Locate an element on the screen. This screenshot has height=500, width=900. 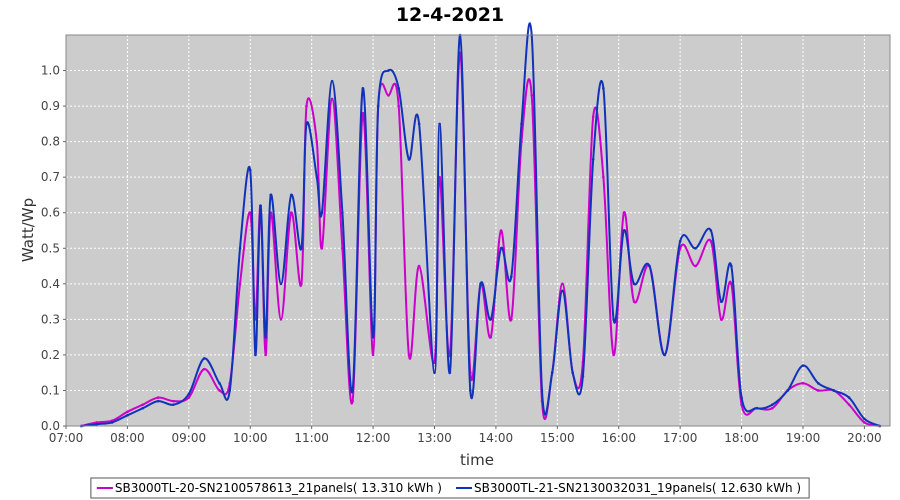
y-tick-label: 0.9 is located at coordinates (50, 106).